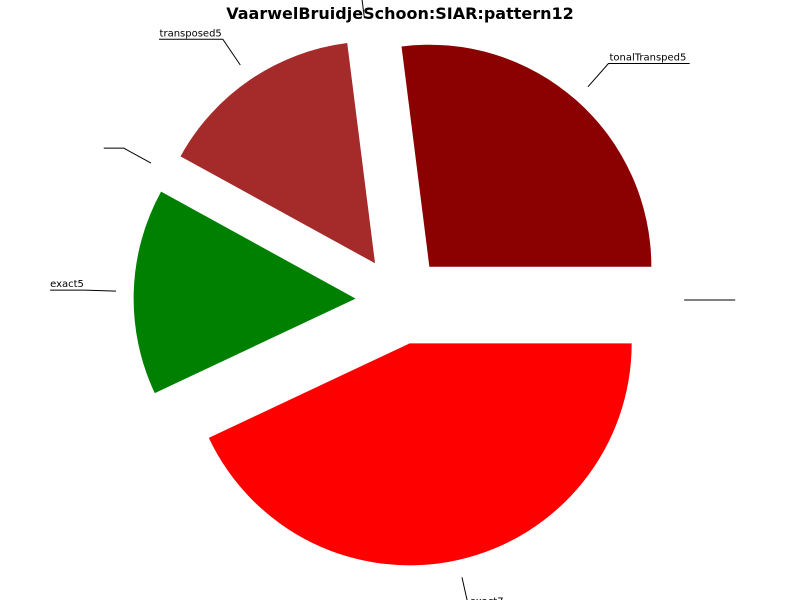 This screenshot has height=600, width=800. I want to click on slice-label-2: transposed5, so click(191, 33).